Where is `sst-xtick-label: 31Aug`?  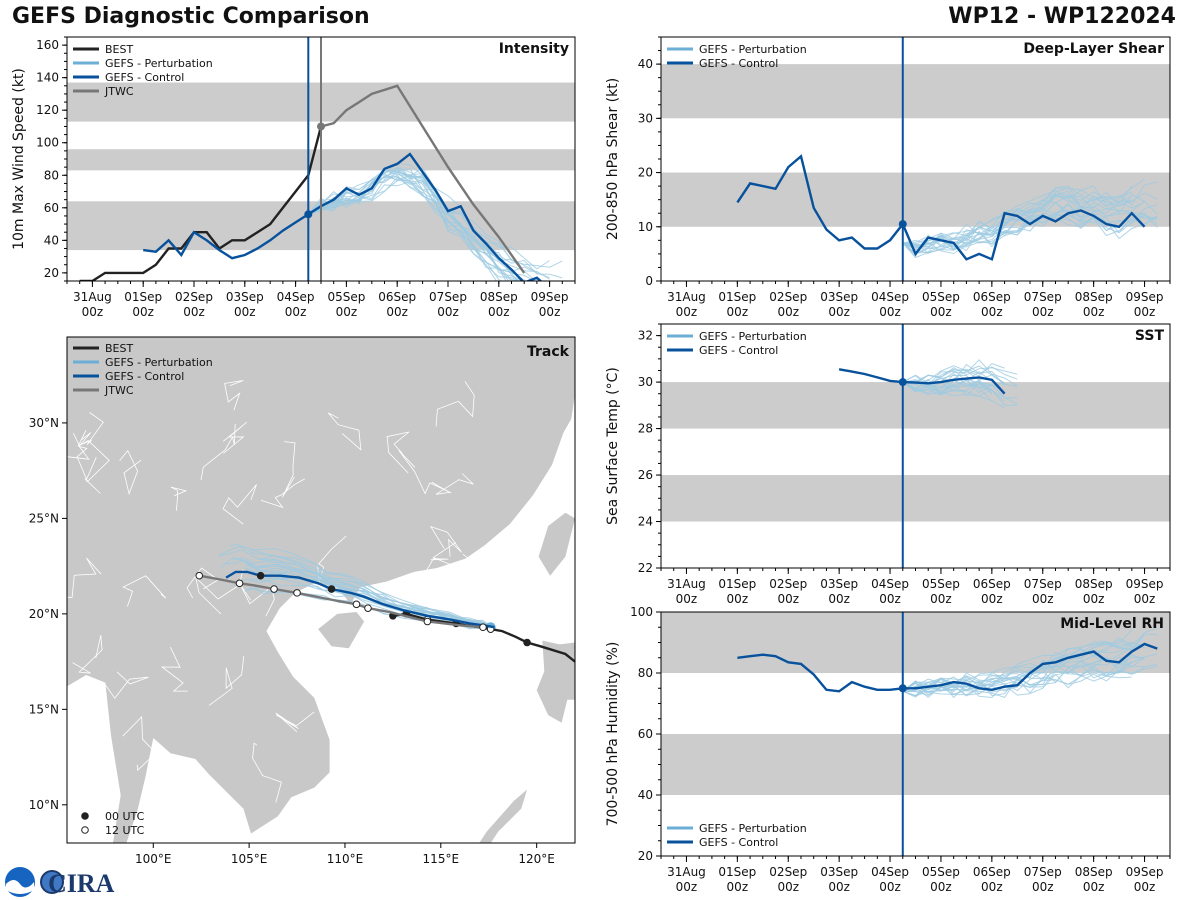
sst-xtick-label: 31Aug is located at coordinates (686, 584).